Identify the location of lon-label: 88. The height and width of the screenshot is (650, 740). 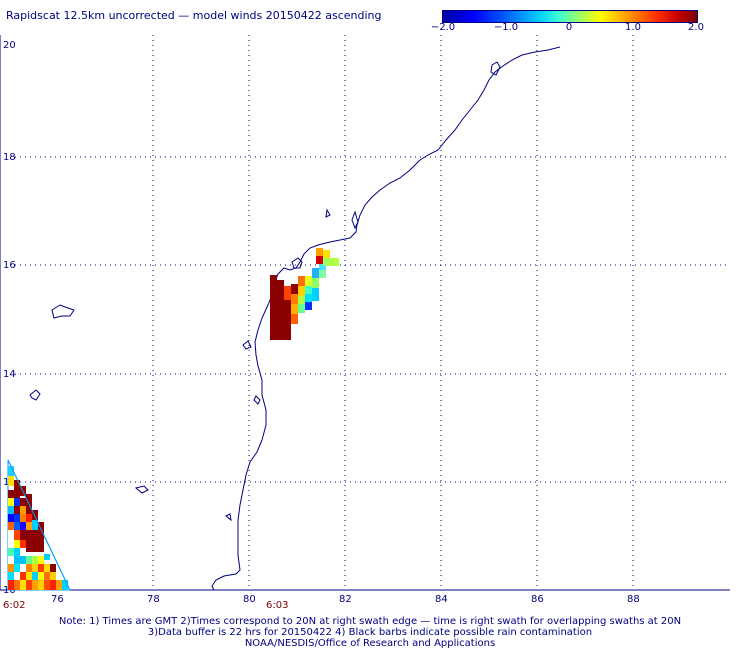
(633, 599).